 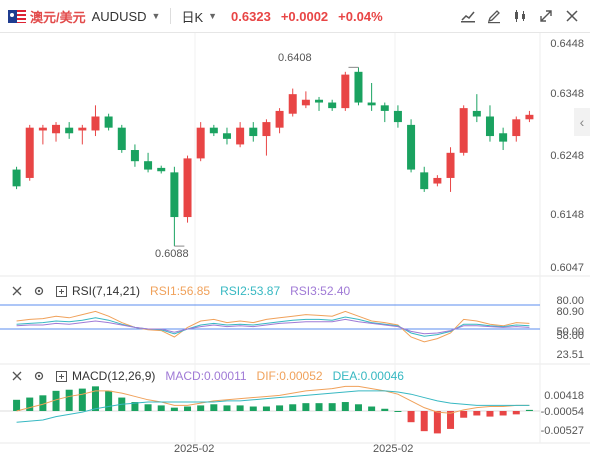 What do you see at coordinates (119, 16) in the screenshot?
I see `symbol-code: AUDUSD` at bounding box center [119, 16].